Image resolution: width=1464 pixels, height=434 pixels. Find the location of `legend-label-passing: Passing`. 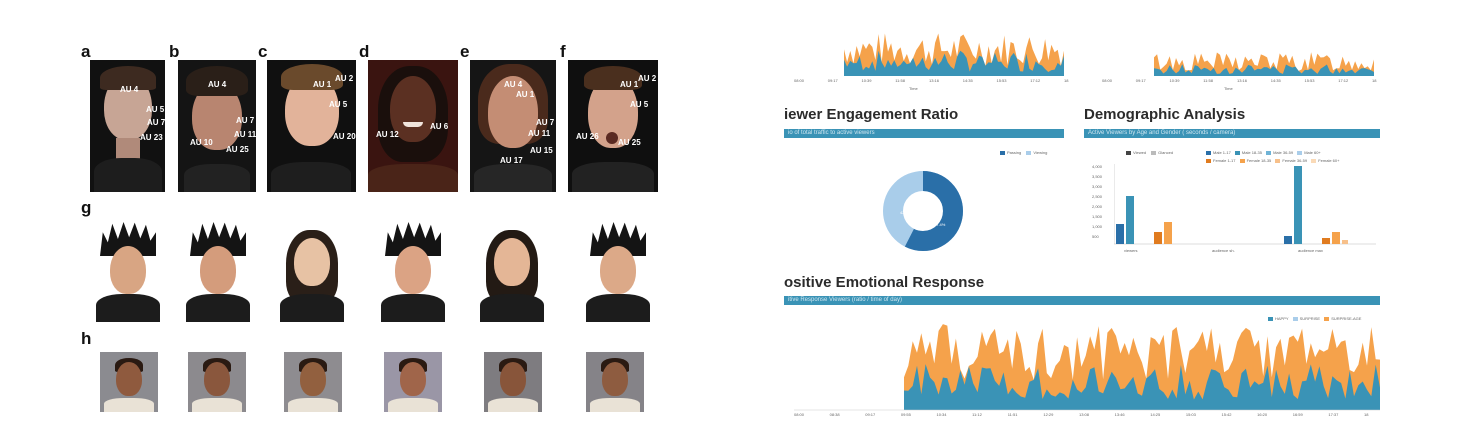

legend-label-passing: Passing is located at coordinates (1014, 152).